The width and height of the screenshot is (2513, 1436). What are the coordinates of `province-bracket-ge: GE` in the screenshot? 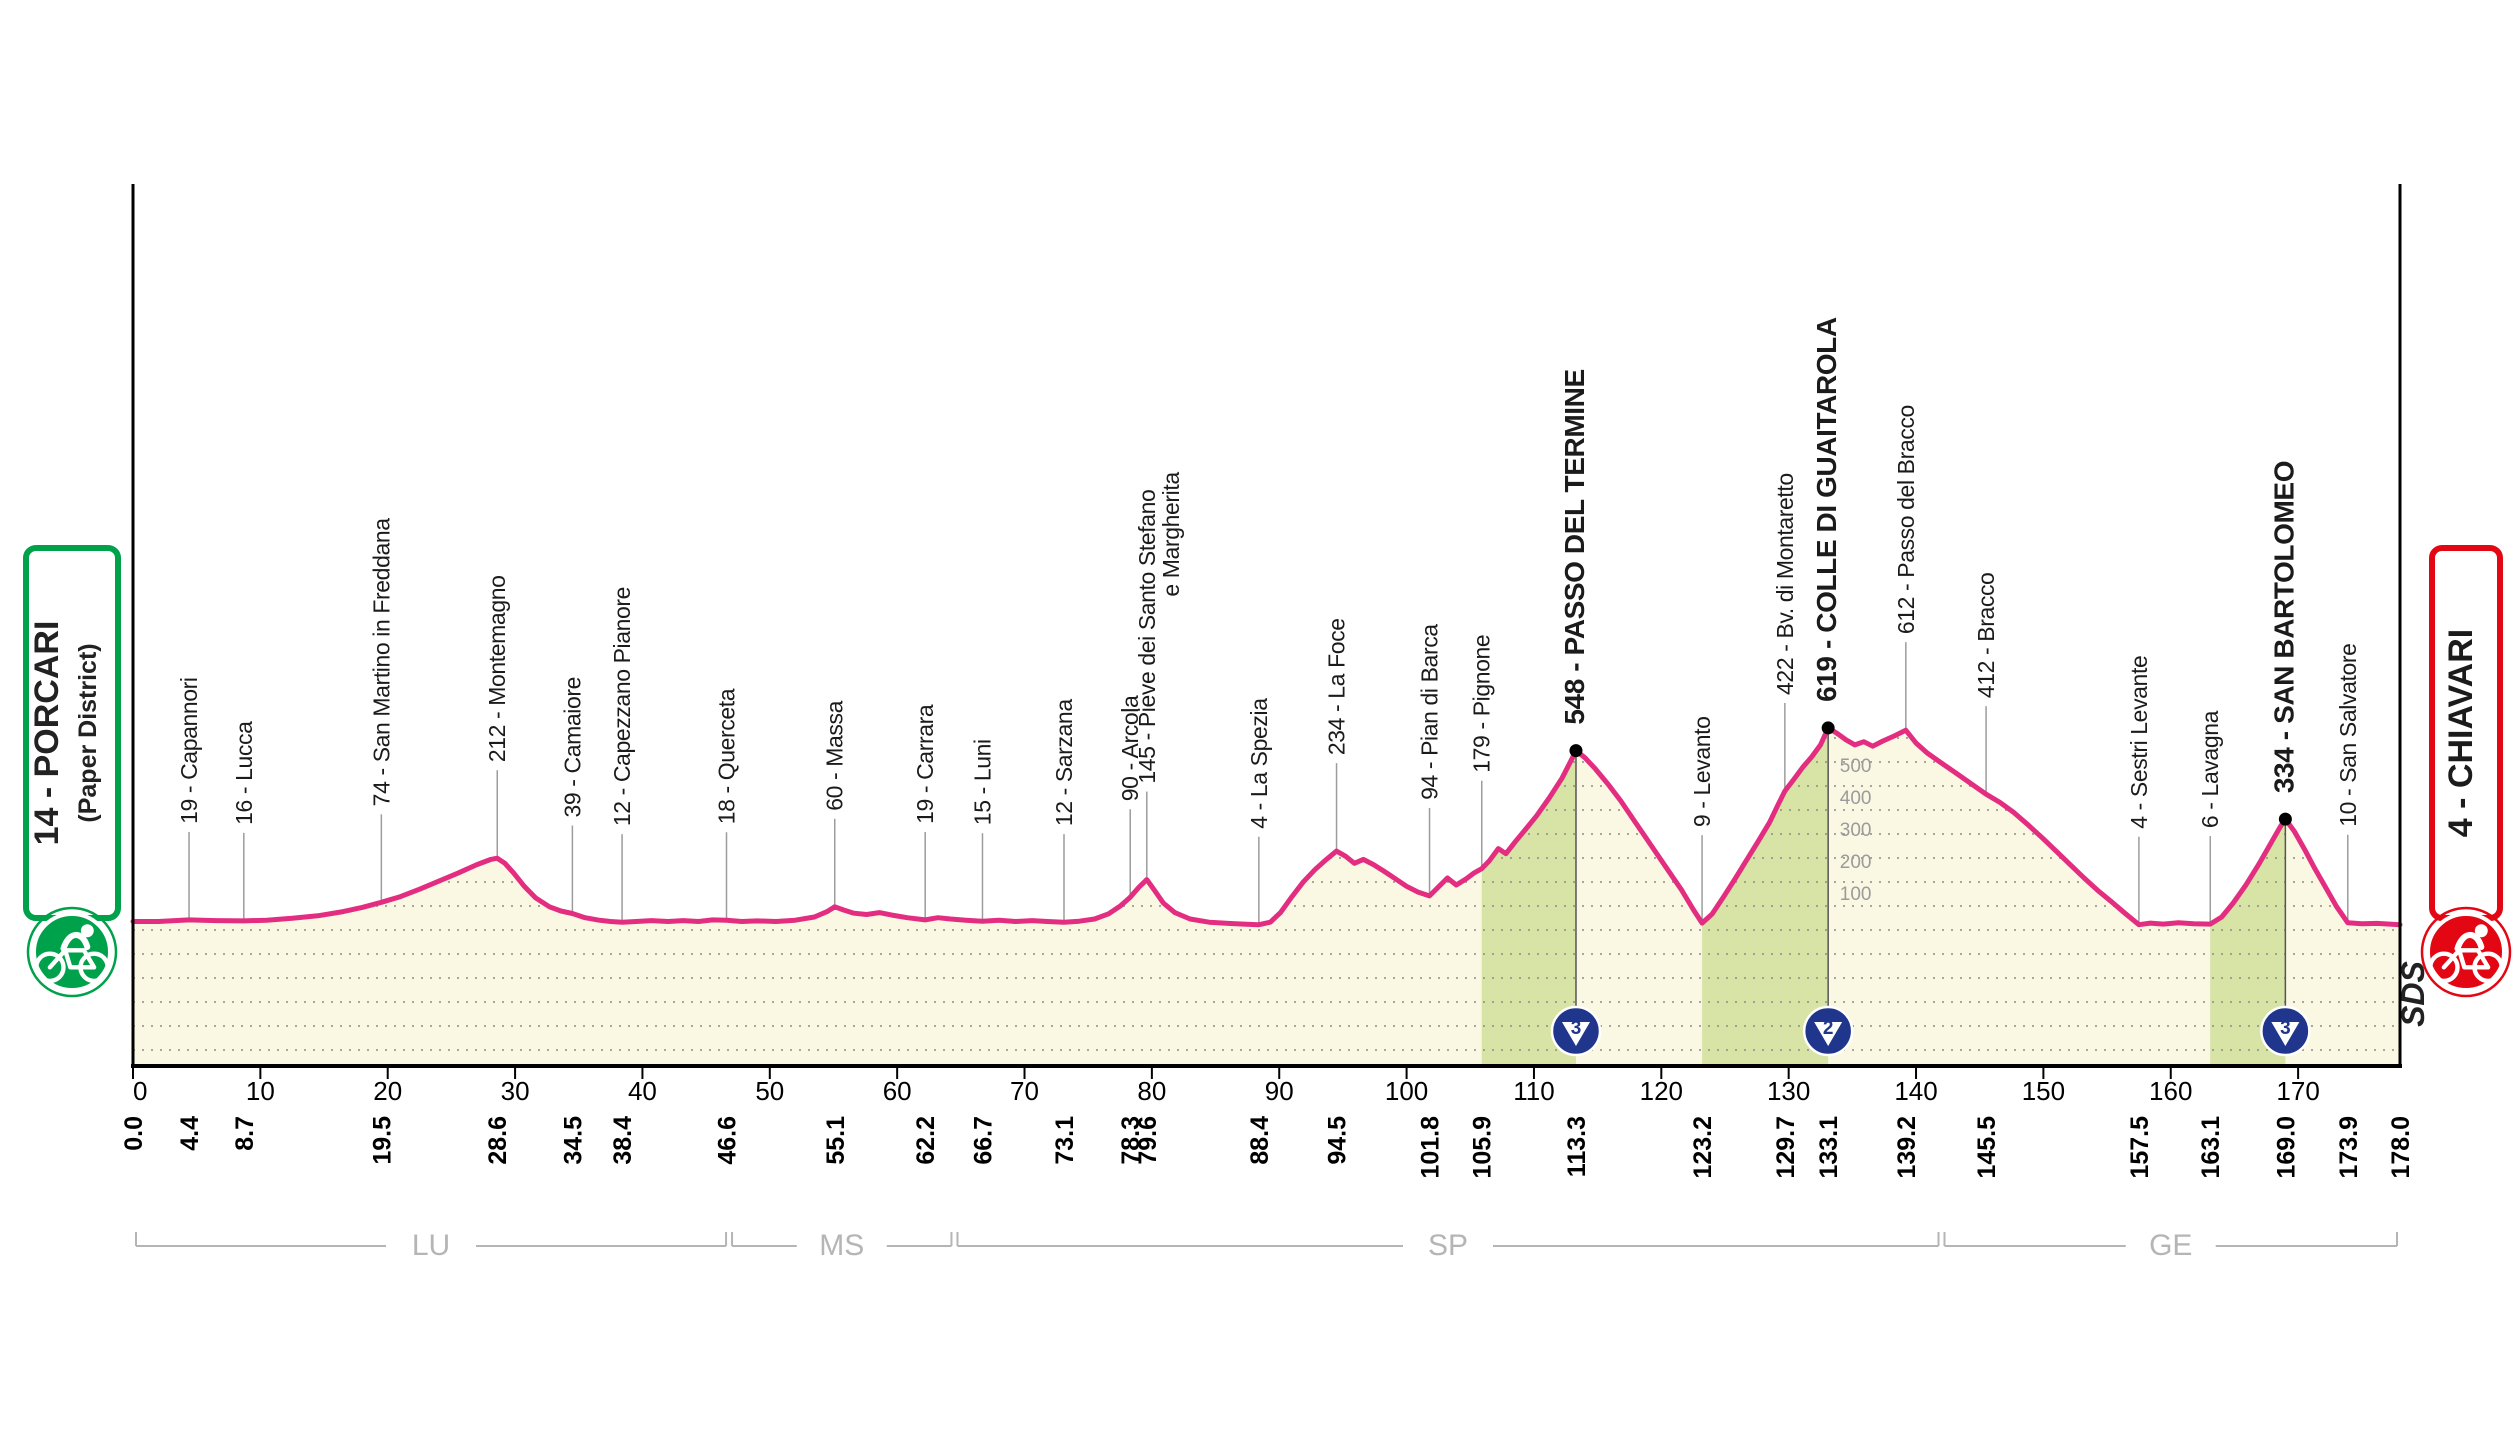 It's located at (2170, 1245).